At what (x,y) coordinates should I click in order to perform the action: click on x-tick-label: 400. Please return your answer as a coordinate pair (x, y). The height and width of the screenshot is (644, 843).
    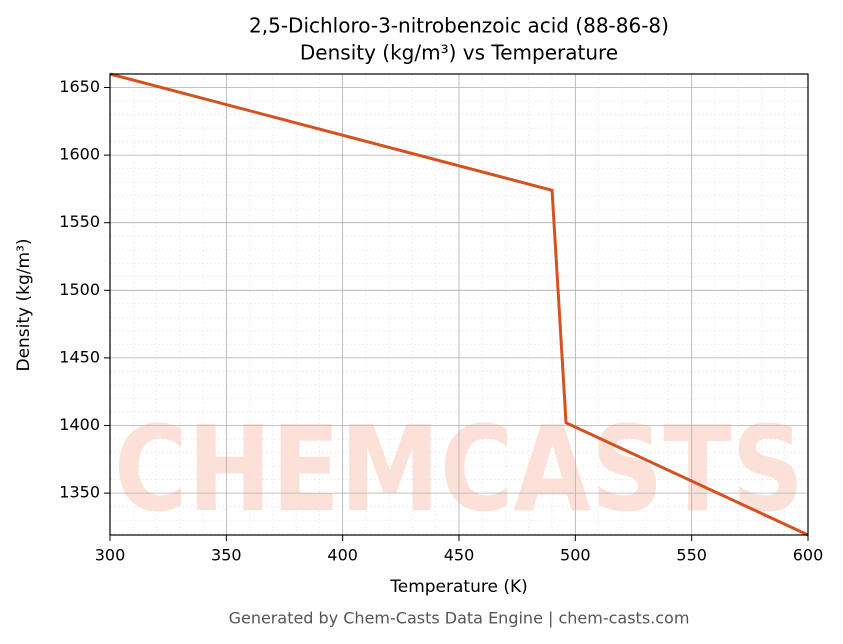
    Looking at the image, I should click on (342, 555).